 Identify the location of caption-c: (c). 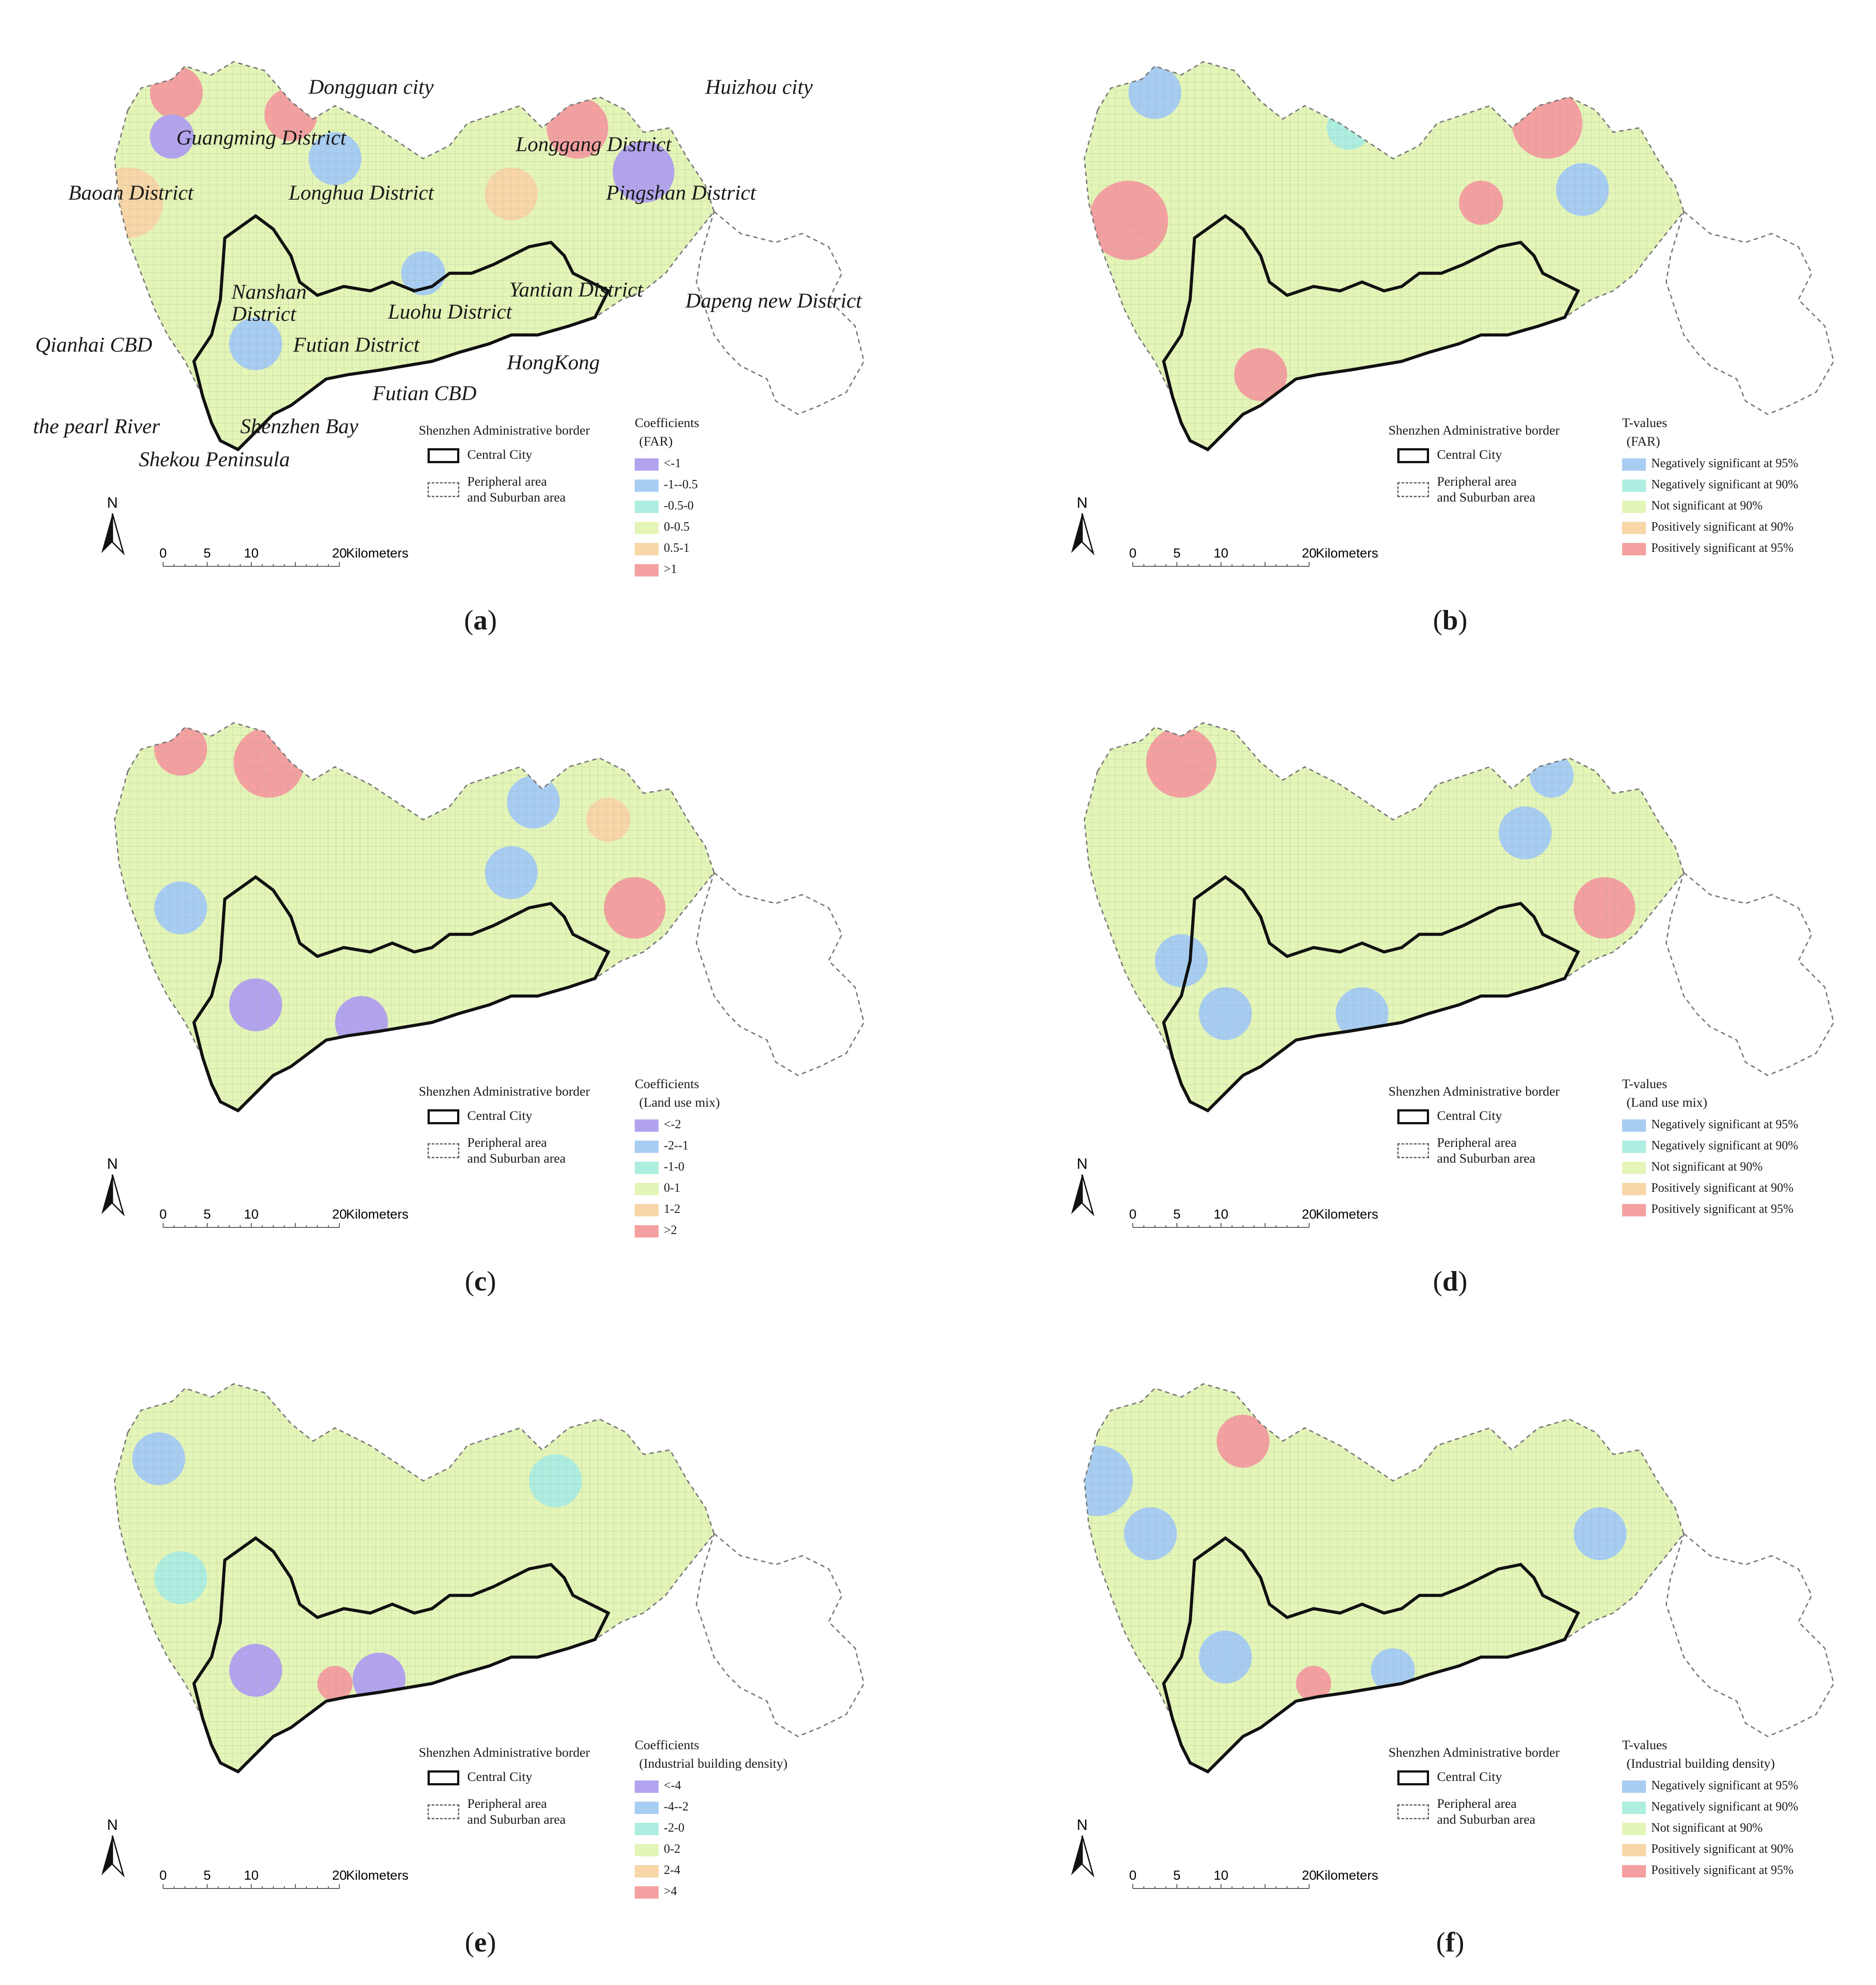
(480, 1281).